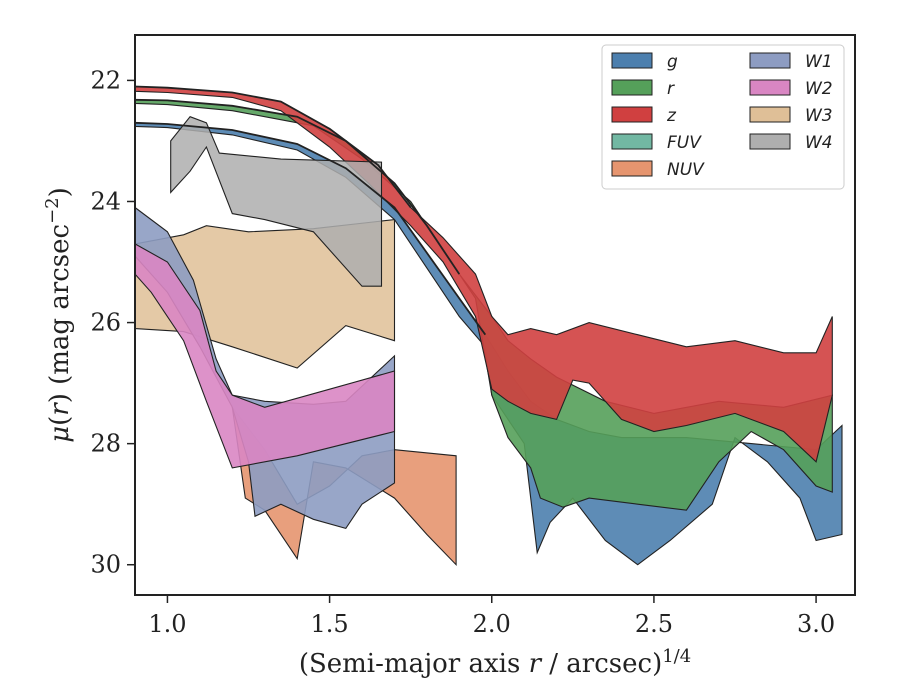 Image resolution: width=900 pixels, height=700 pixels. I want to click on legend-label-r: r, so click(671, 89).